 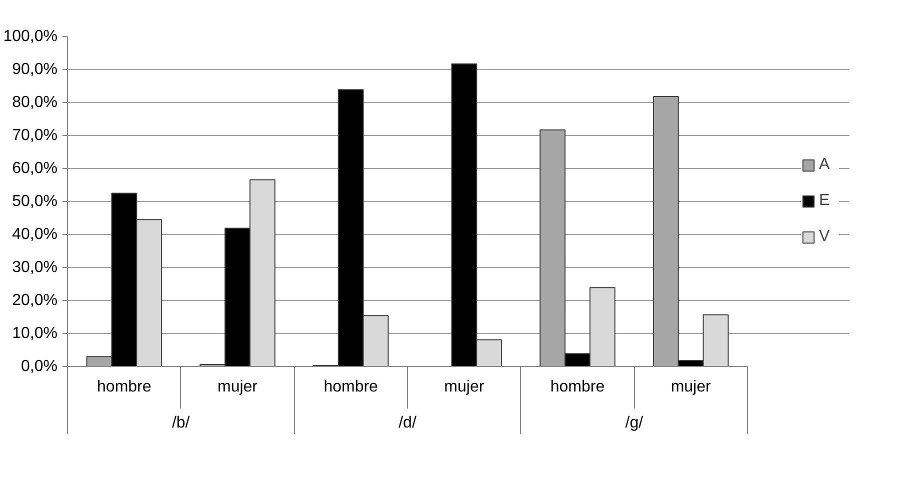 I want to click on y-tick-label: 100,0%, so click(x=30, y=36).